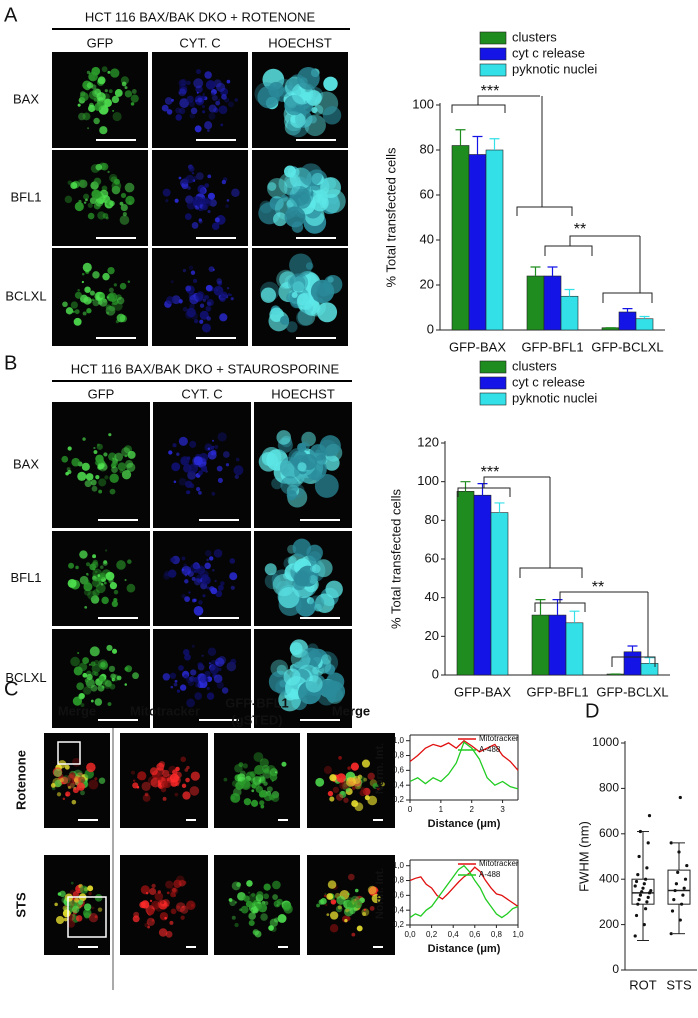 The width and height of the screenshot is (698, 1018). I want to click on bar, so click(632, 663).